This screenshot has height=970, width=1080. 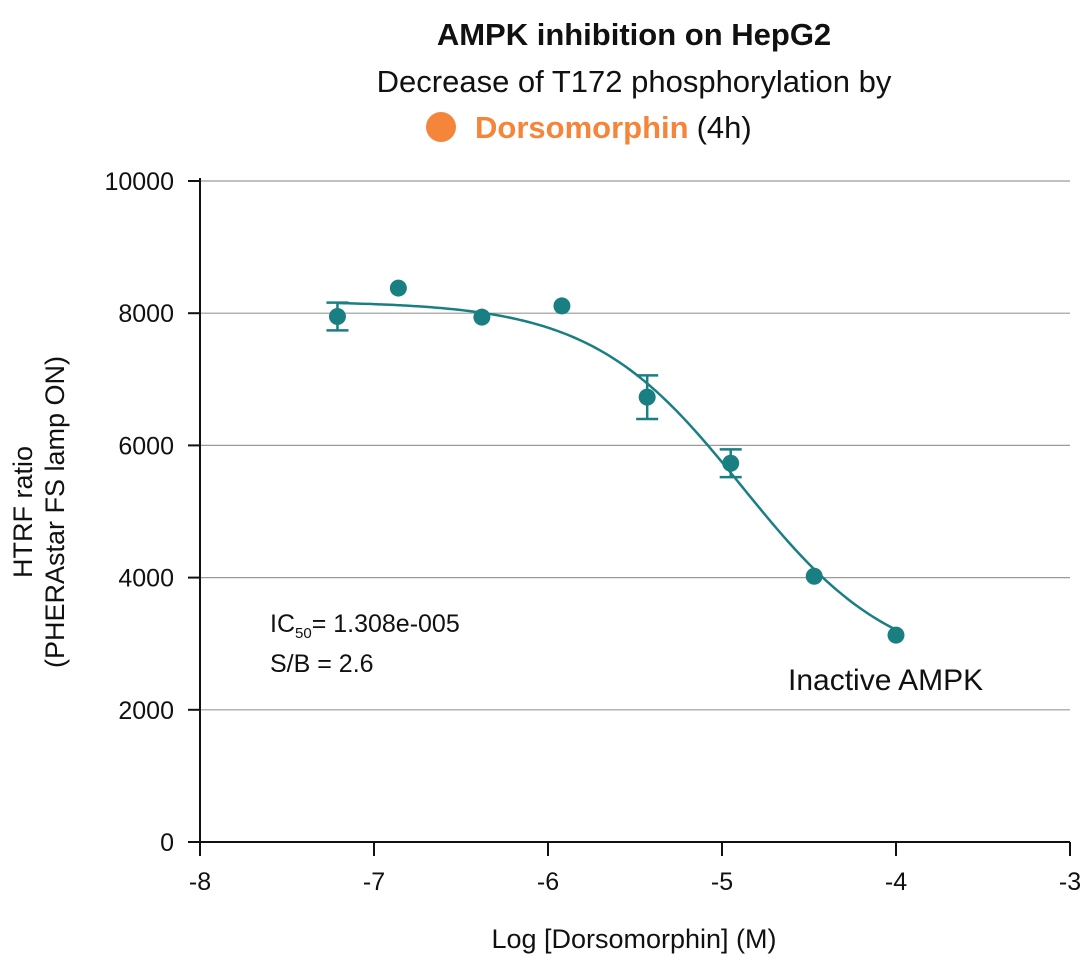 What do you see at coordinates (722, 882) in the screenshot?
I see `x-tick-label: -5` at bounding box center [722, 882].